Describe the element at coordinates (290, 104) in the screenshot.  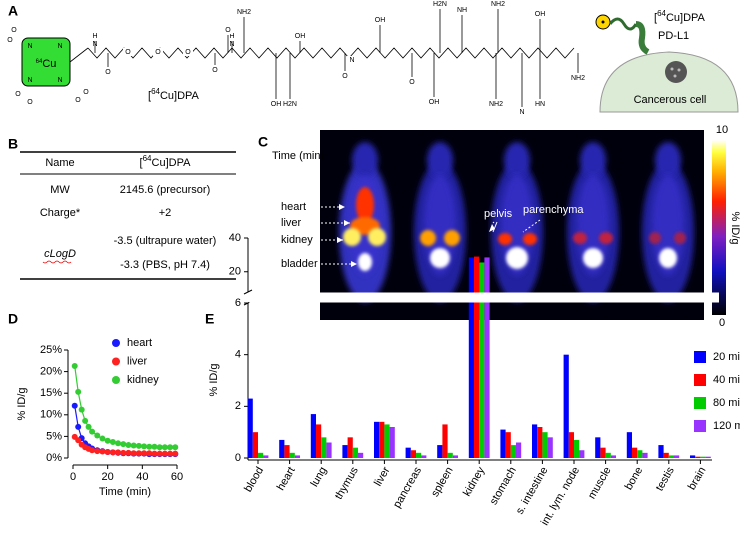
I see `atom-label: H2N` at that location.